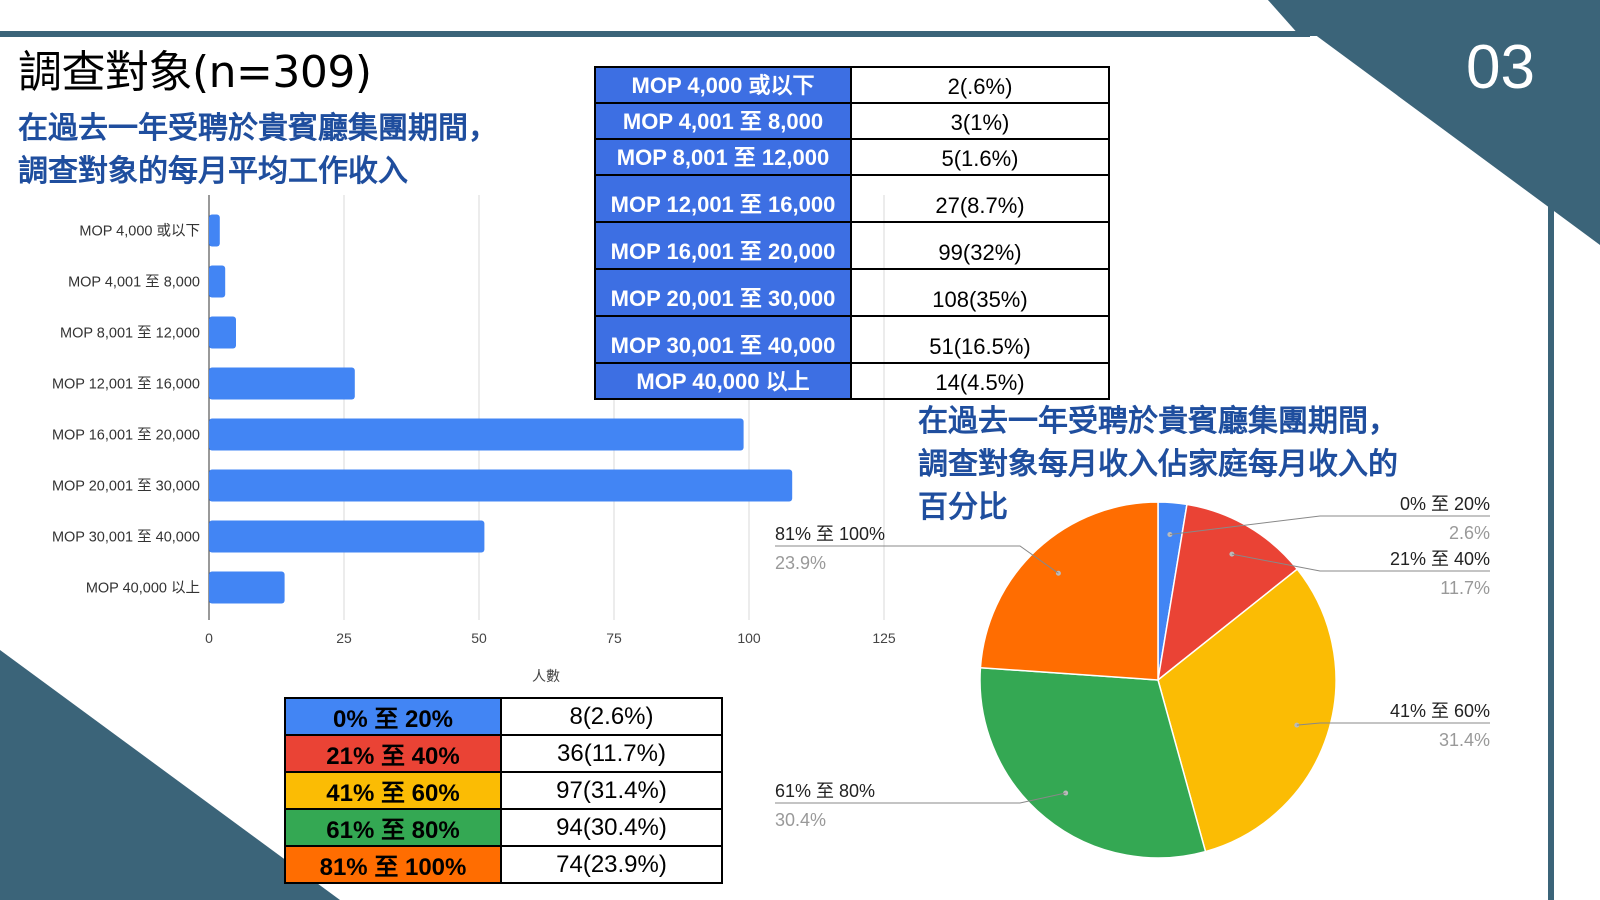  What do you see at coordinates (1434, 18) in the screenshot?
I see `top-right-corner-band-upper` at bounding box center [1434, 18].